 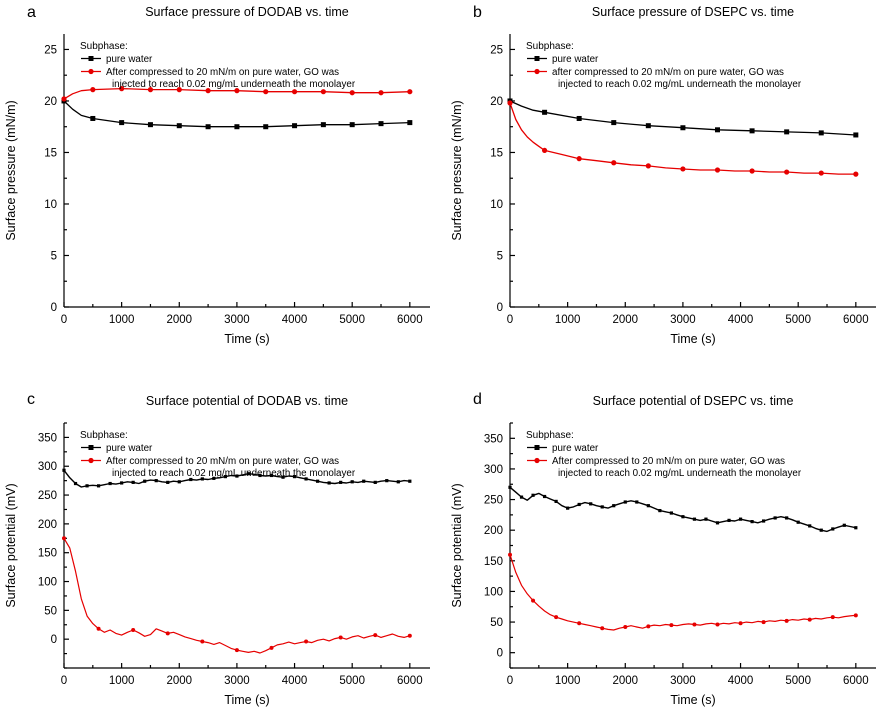 What do you see at coordinates (47, 496) in the screenshot?
I see `y-tick-label: 250` at bounding box center [47, 496].